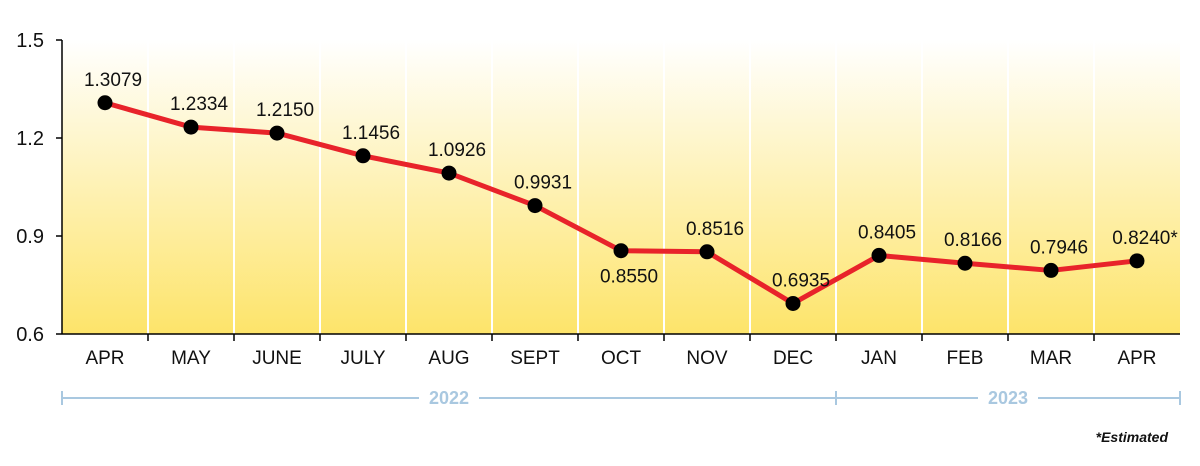  I want to click on x-tick-label: FEB, so click(965, 358).